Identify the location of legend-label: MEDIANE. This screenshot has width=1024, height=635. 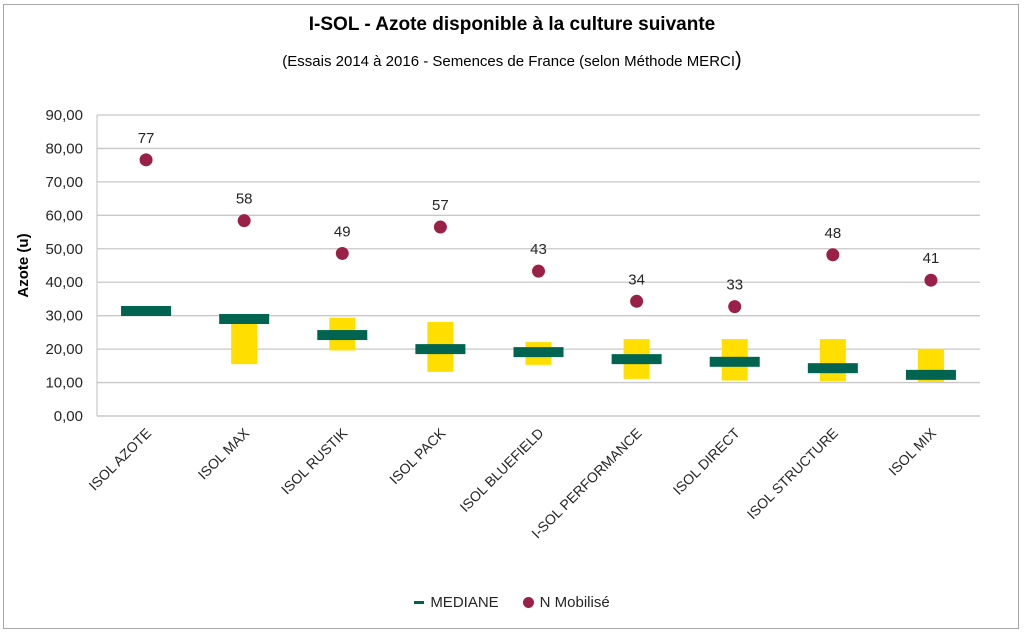
(464, 602).